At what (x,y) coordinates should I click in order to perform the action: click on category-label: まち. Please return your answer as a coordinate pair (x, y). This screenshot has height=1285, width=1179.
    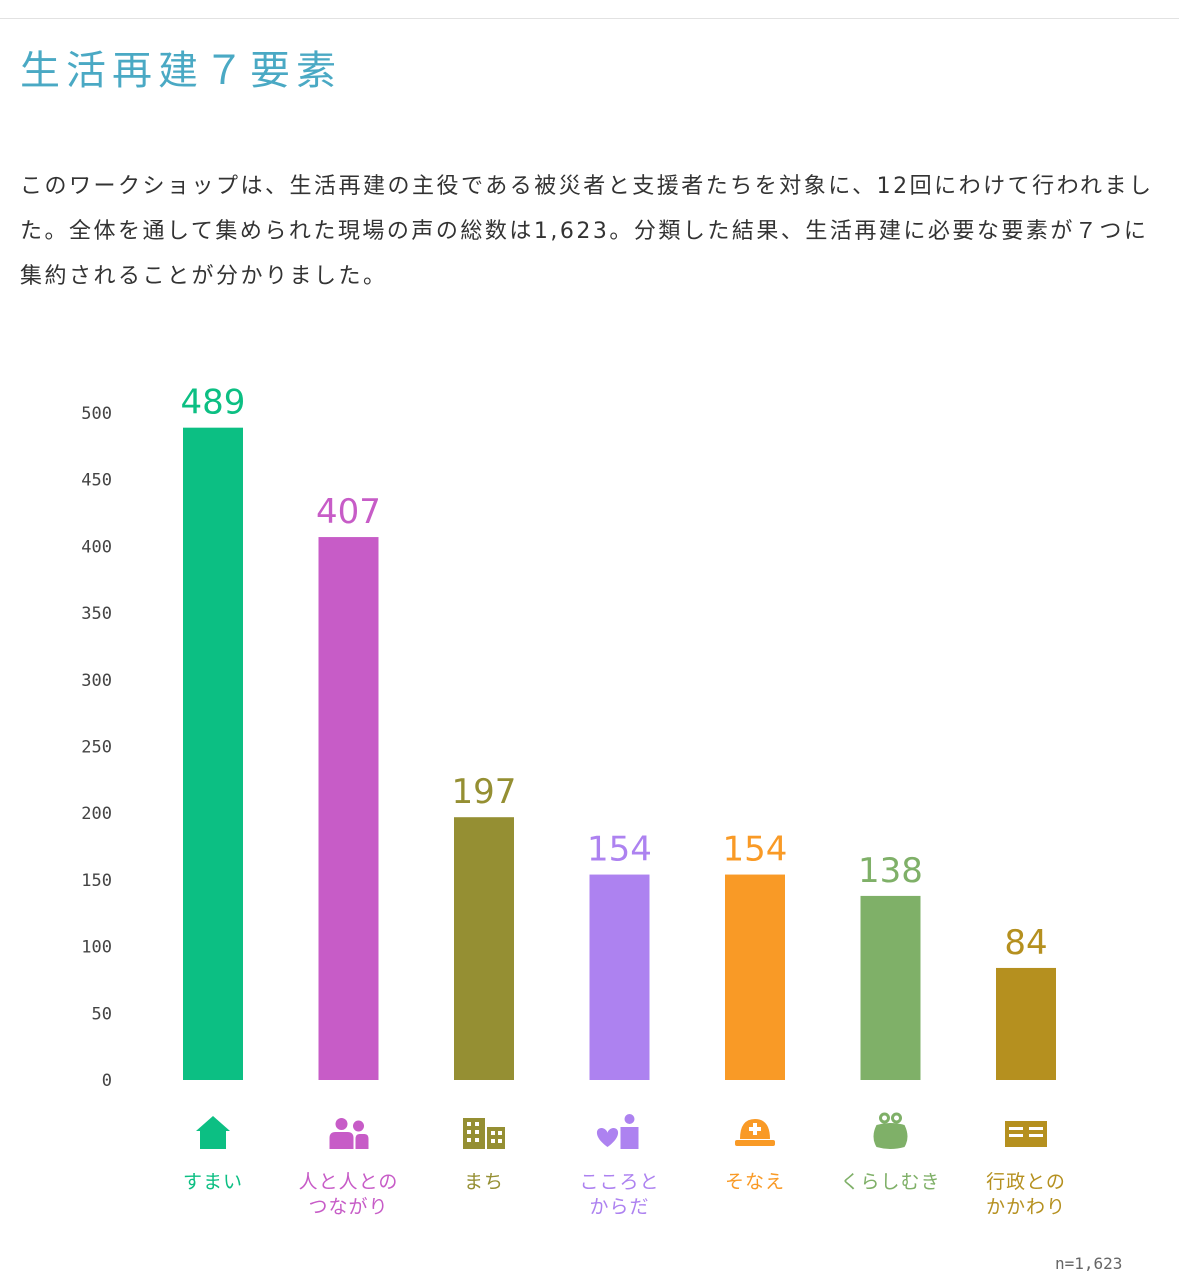
    Looking at the image, I should click on (484, 1182).